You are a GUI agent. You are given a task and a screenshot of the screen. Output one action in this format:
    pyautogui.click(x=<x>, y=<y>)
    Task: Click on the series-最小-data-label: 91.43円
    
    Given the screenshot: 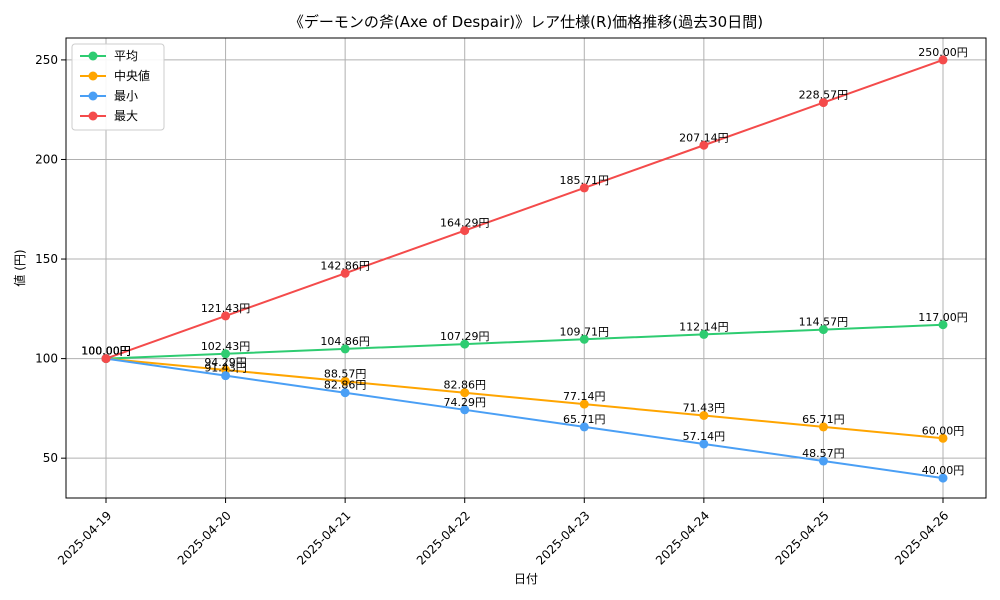 What is the action you would take?
    pyautogui.click(x=225, y=368)
    